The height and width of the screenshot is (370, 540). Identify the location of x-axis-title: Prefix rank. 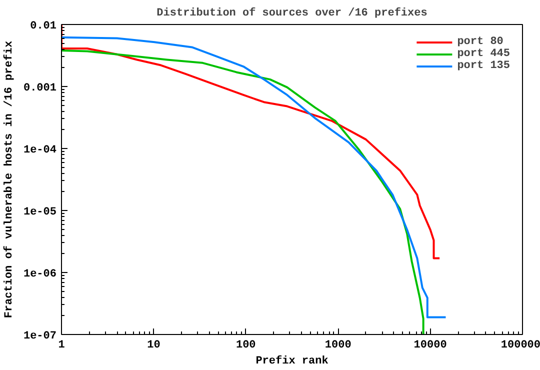
(292, 361).